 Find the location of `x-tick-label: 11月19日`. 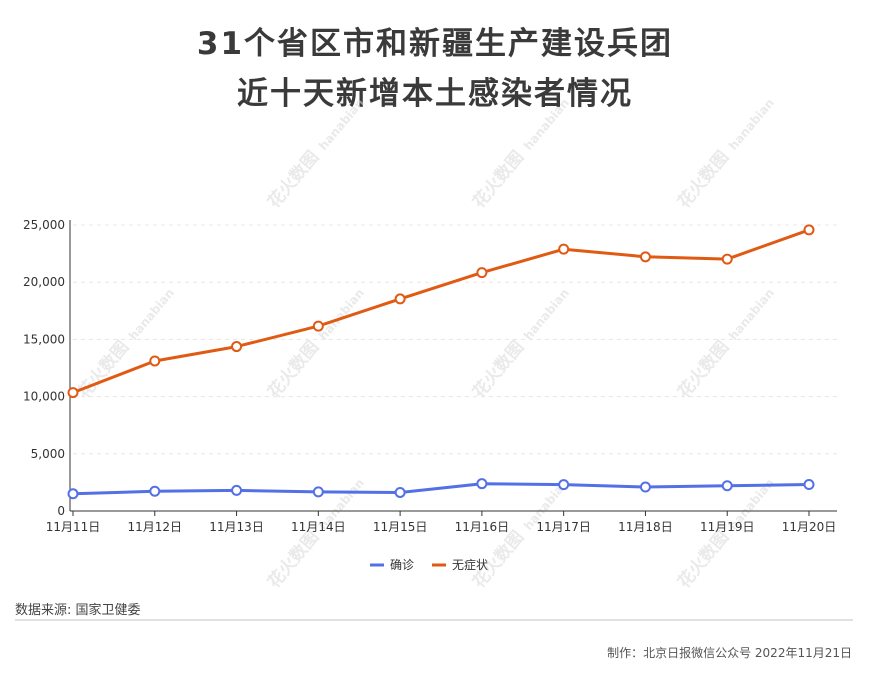

x-tick-label: 11月19日 is located at coordinates (727, 527).